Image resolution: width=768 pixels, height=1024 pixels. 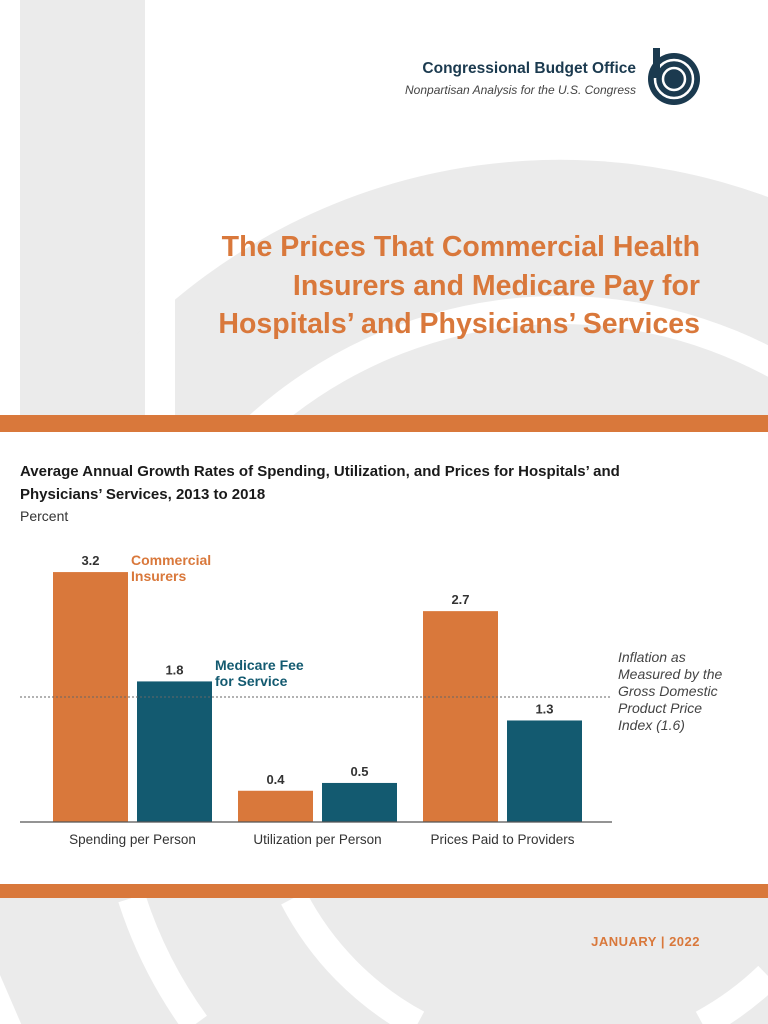 What do you see at coordinates (44, 516) in the screenshot?
I see `chart-unit-label: Percent` at bounding box center [44, 516].